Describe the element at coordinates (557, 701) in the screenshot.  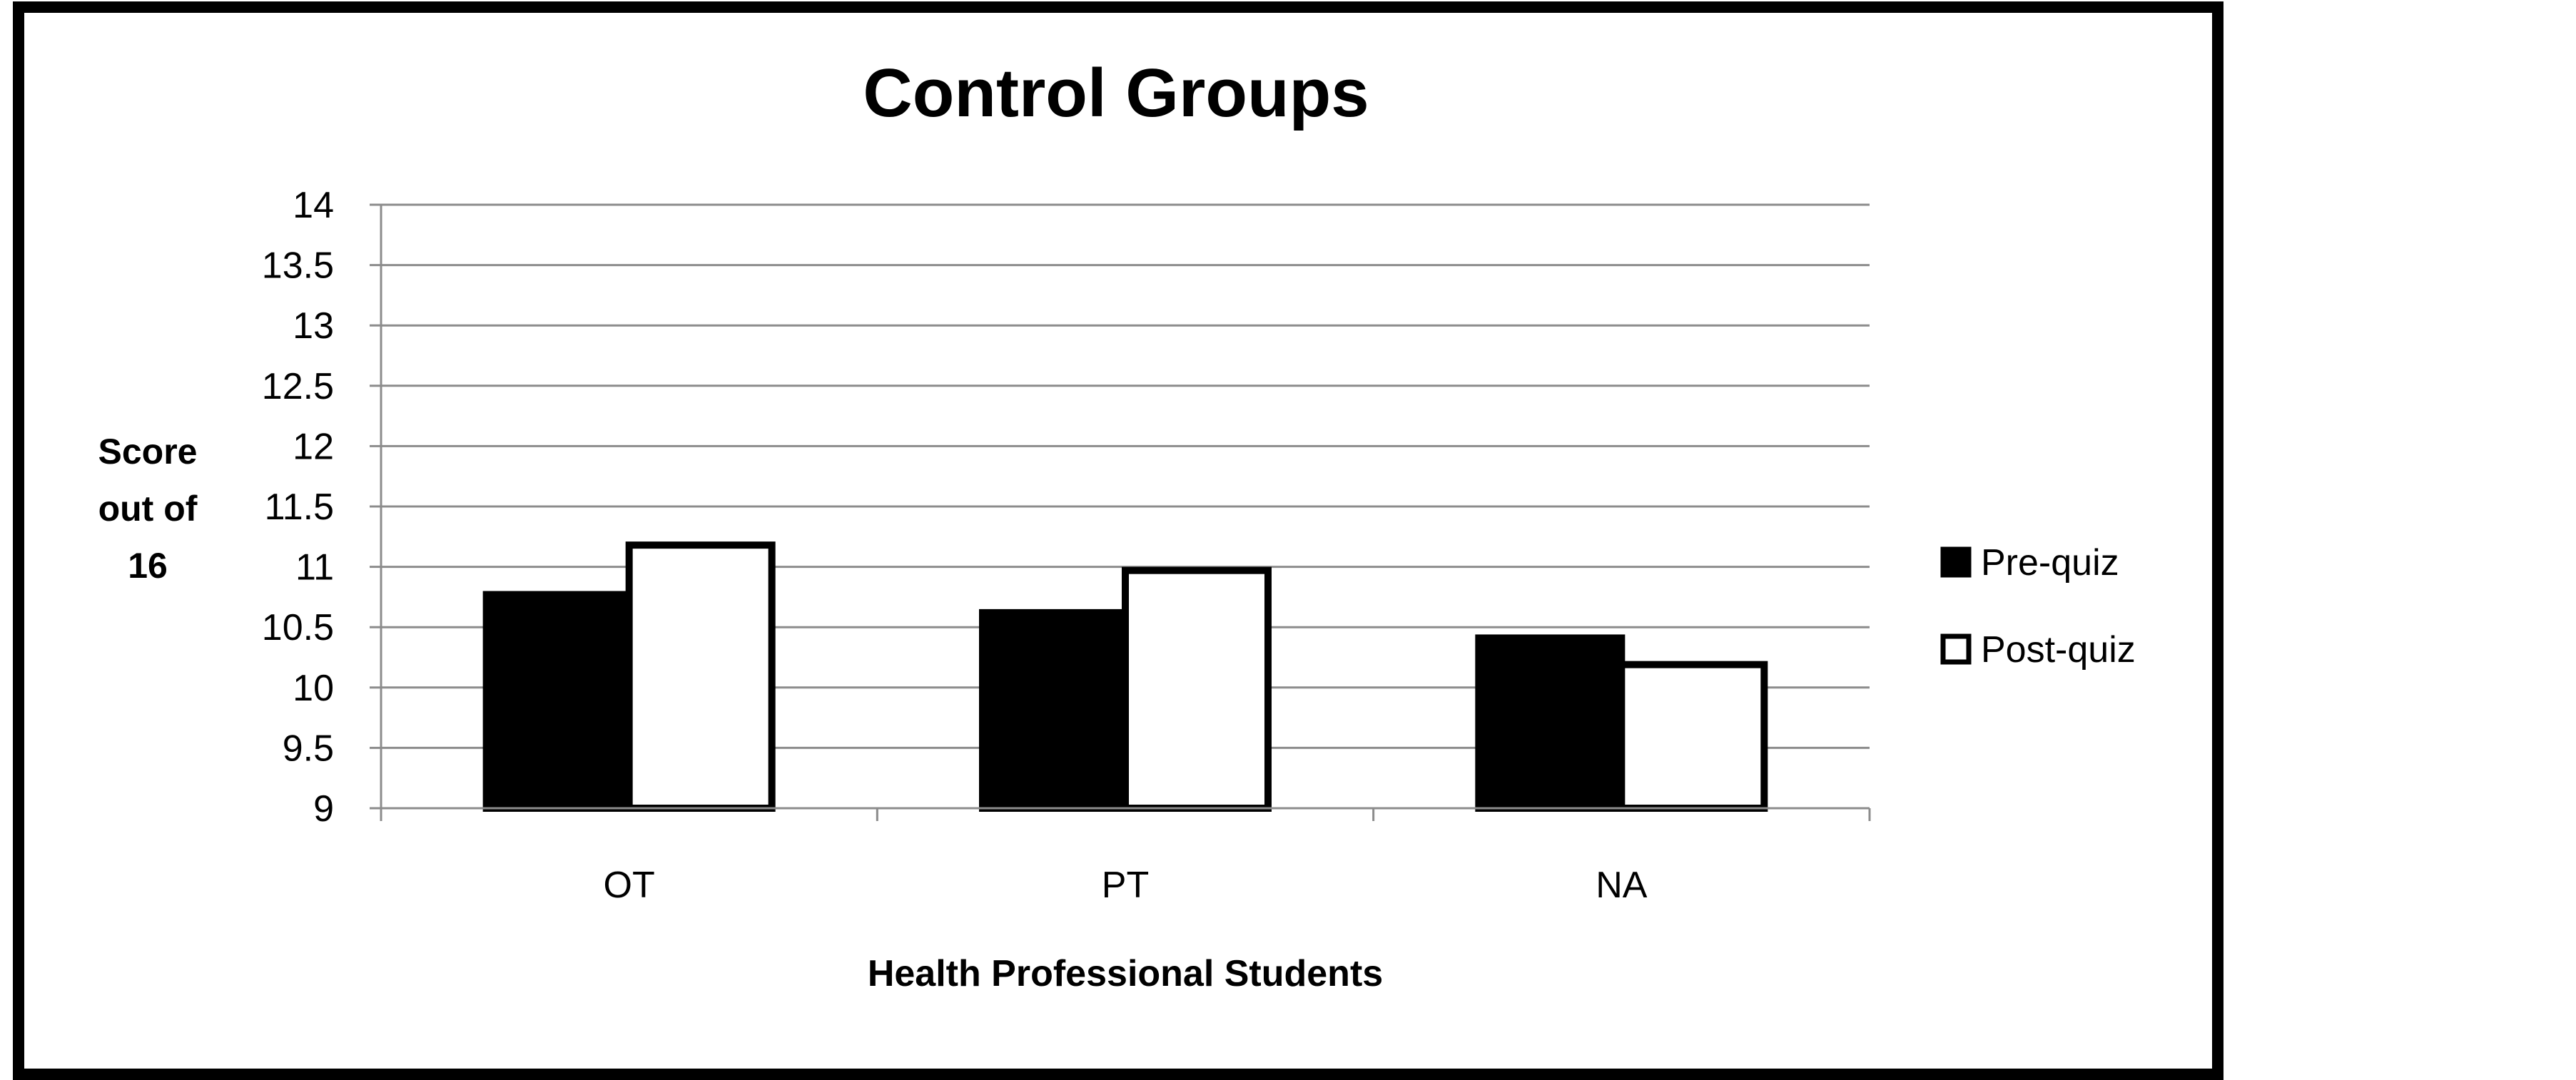
I see `bar-pre-quiz-ot` at that location.